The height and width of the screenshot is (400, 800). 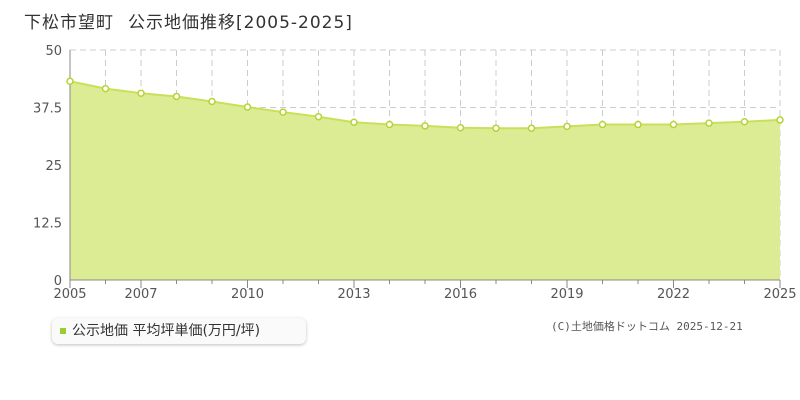 What do you see at coordinates (166, 331) in the screenshot?
I see `legend-label: 公示地価 平均坪単価(万円/坪)` at bounding box center [166, 331].